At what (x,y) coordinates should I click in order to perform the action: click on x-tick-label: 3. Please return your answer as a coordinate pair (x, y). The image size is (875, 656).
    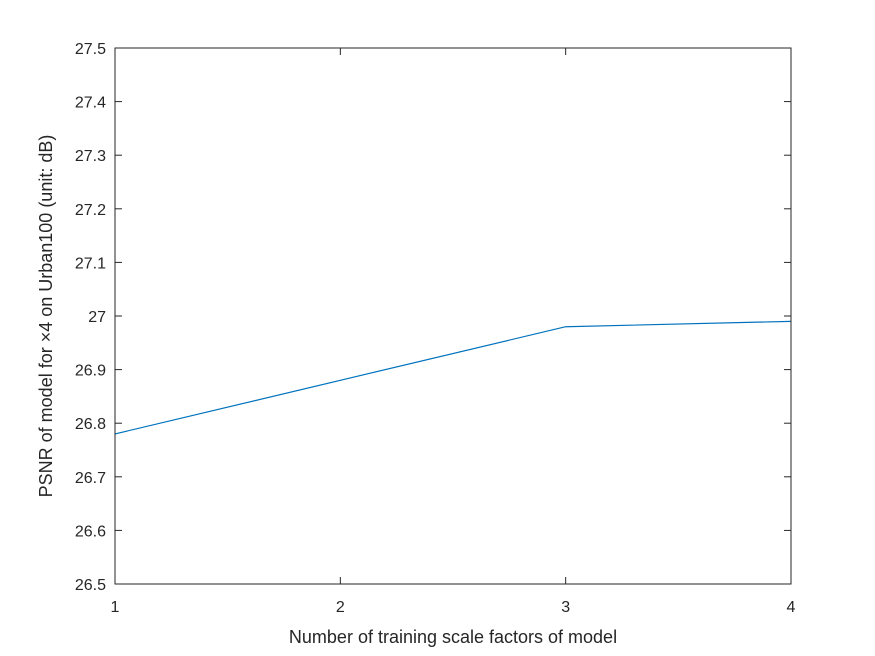
    Looking at the image, I should click on (565, 607).